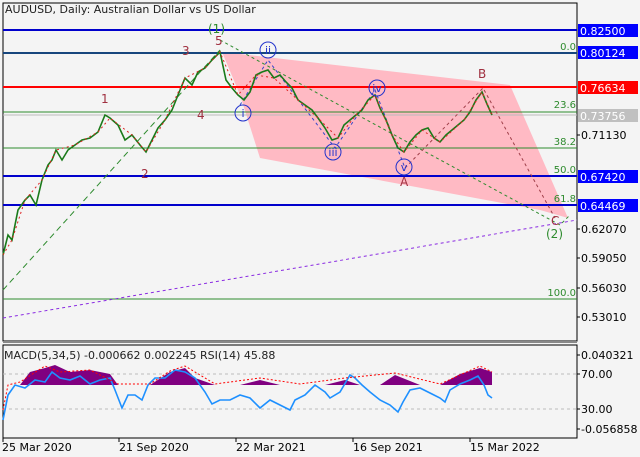 This screenshot has height=457, width=640. What do you see at coordinates (154, 447) in the screenshot?
I see `svg-text: 21 Sep 2020` at bounding box center [154, 447].